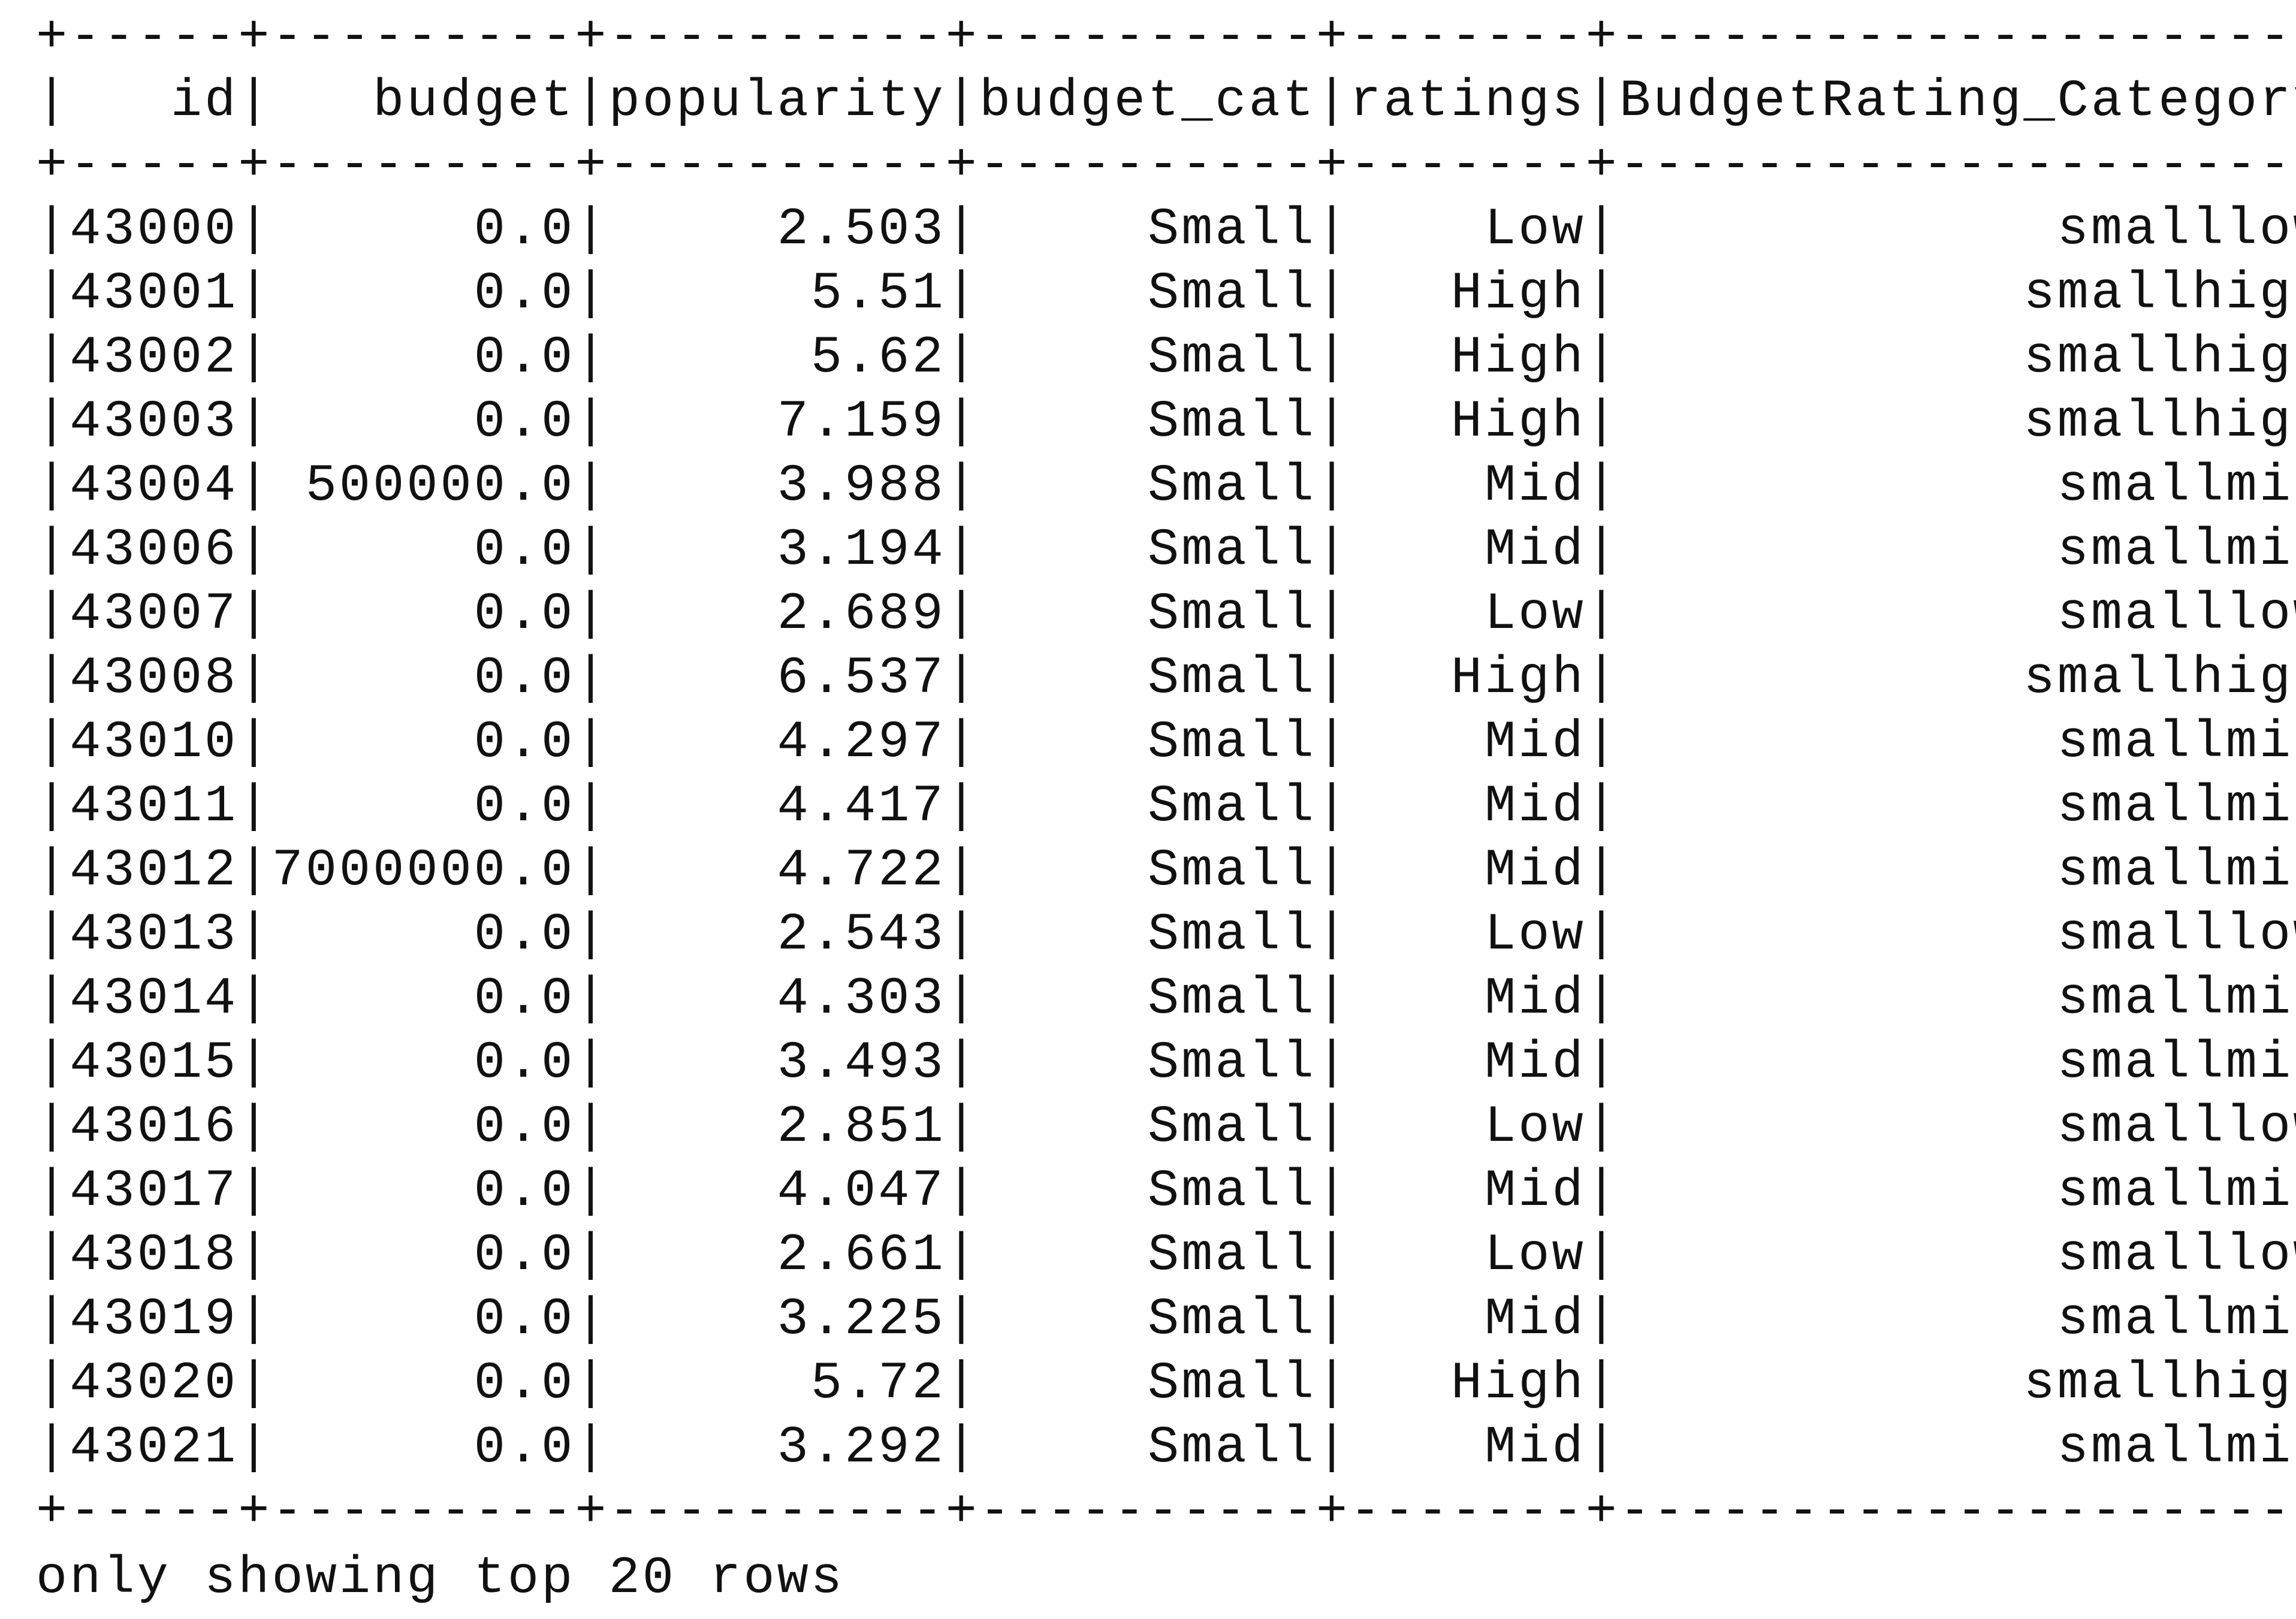  I want to click on column-header-budget-cat: budget_cat, so click(1148, 102).